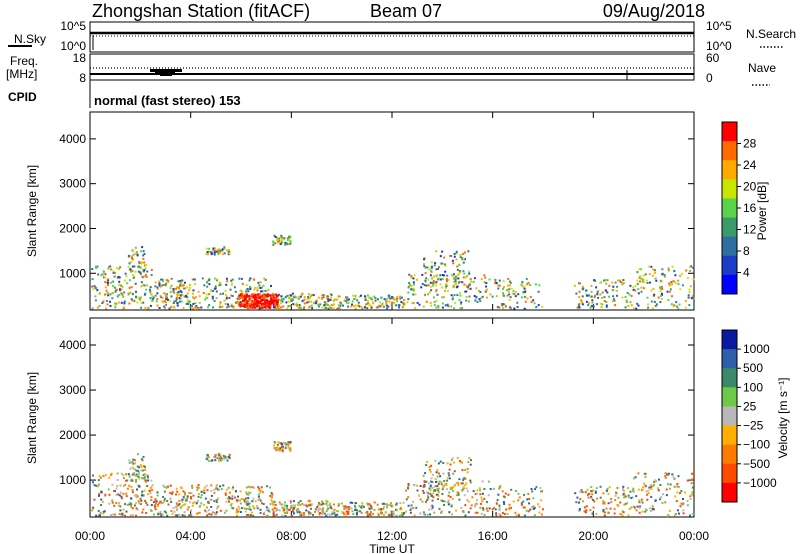  I want to click on velocity-colorbar-segment, so click(729, 454).